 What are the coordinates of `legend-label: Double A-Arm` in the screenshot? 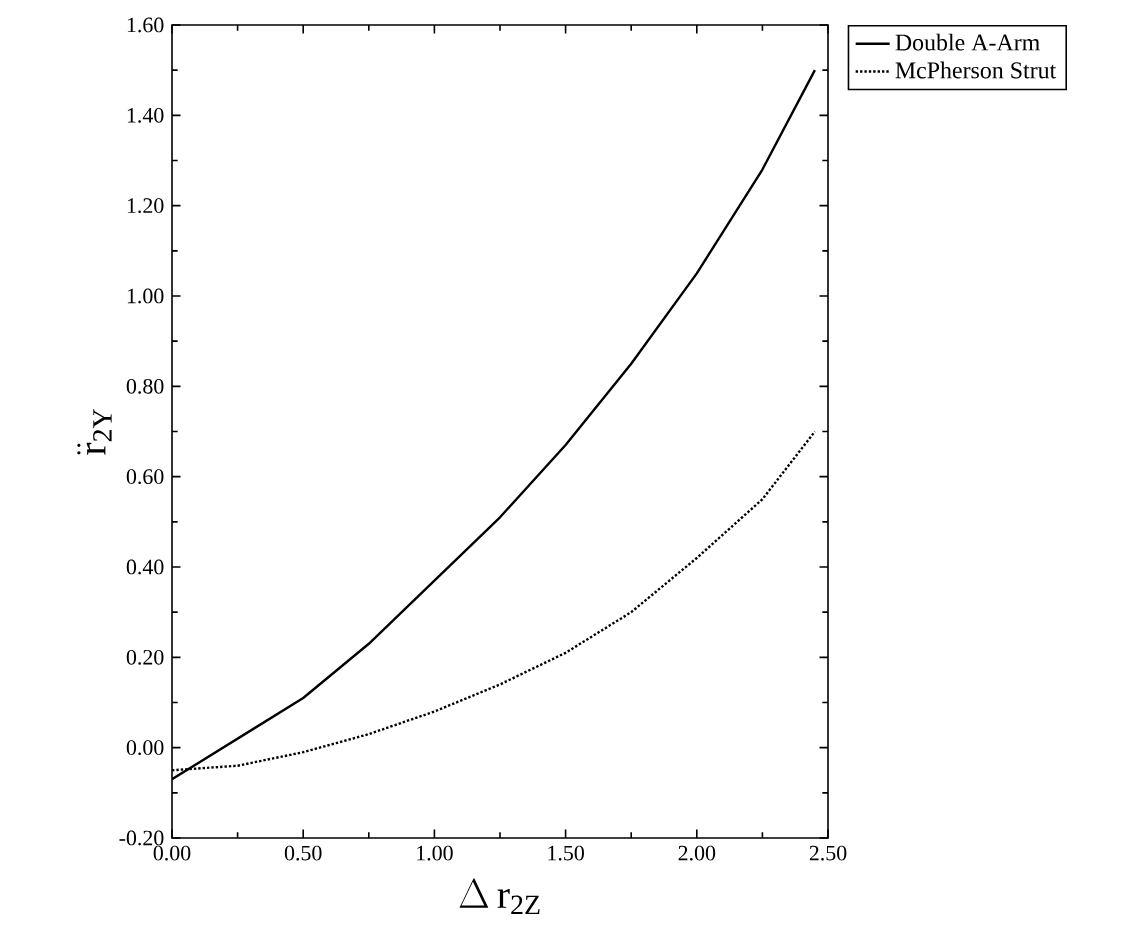 It's located at (967, 42).